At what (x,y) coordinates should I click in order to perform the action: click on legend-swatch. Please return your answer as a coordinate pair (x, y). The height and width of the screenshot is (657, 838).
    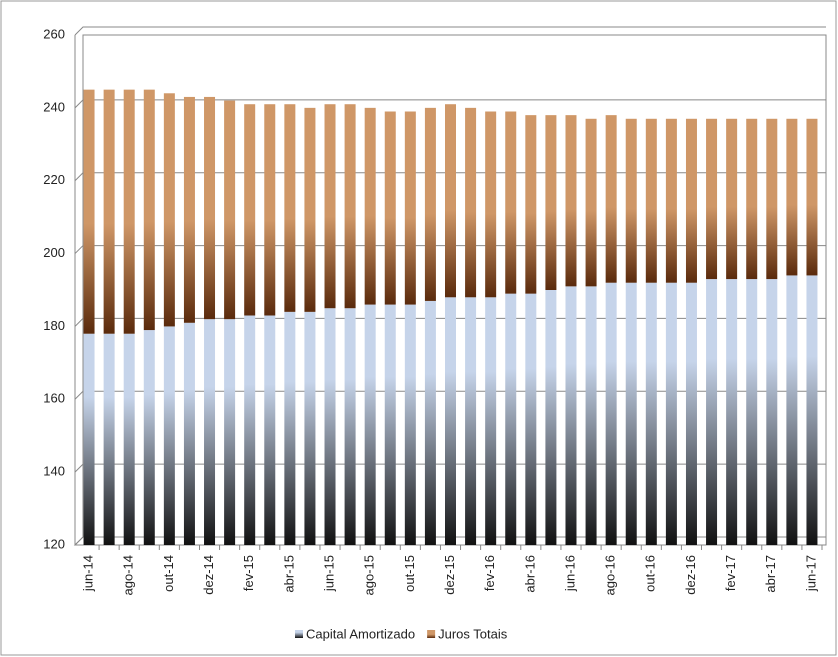
    Looking at the image, I should click on (431, 634).